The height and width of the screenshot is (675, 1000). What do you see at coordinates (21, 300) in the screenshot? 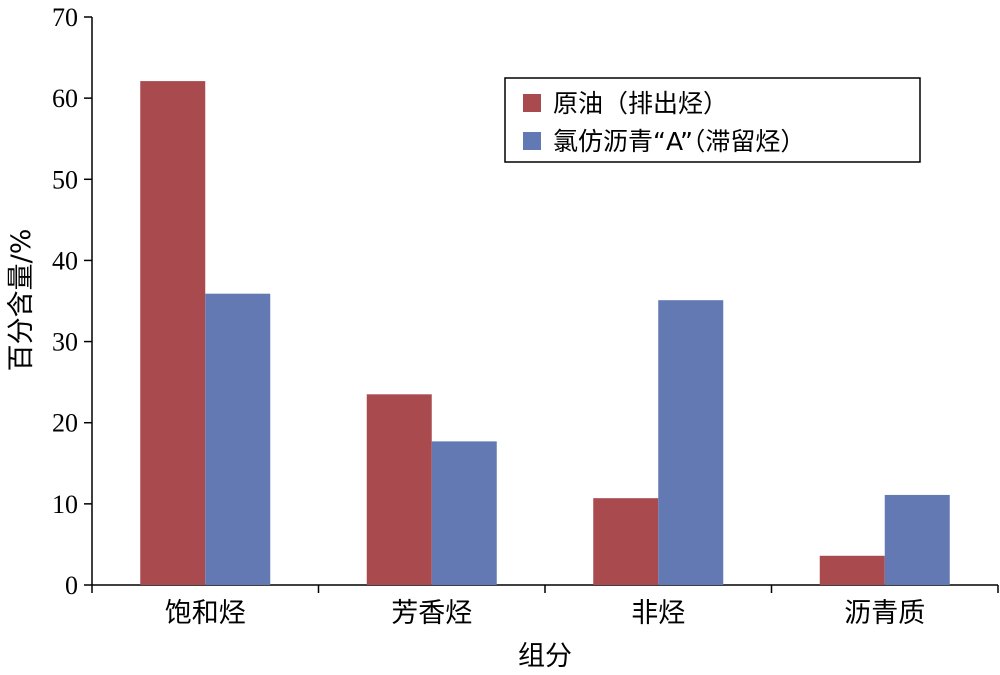
I see `y-axis-title: 百分含量/%` at bounding box center [21, 300].